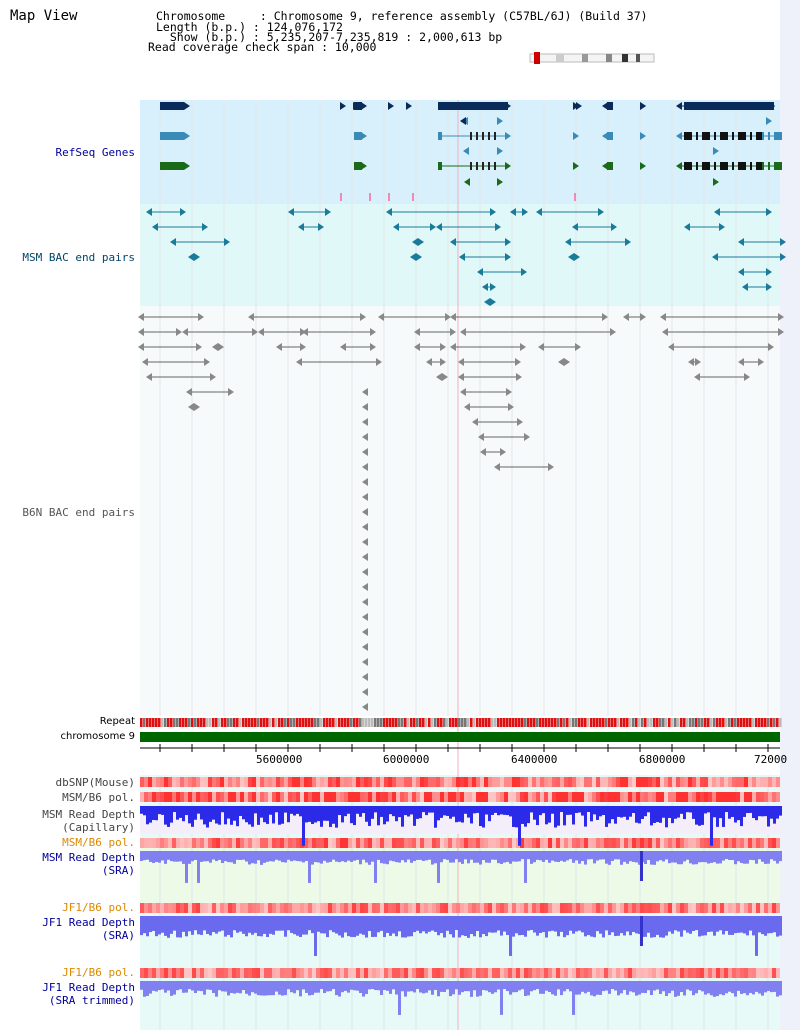 This screenshot has height=1030, width=800. I want to click on track-label-jf1-b6-pol-2: JF1/B6 pol., so click(98, 972).